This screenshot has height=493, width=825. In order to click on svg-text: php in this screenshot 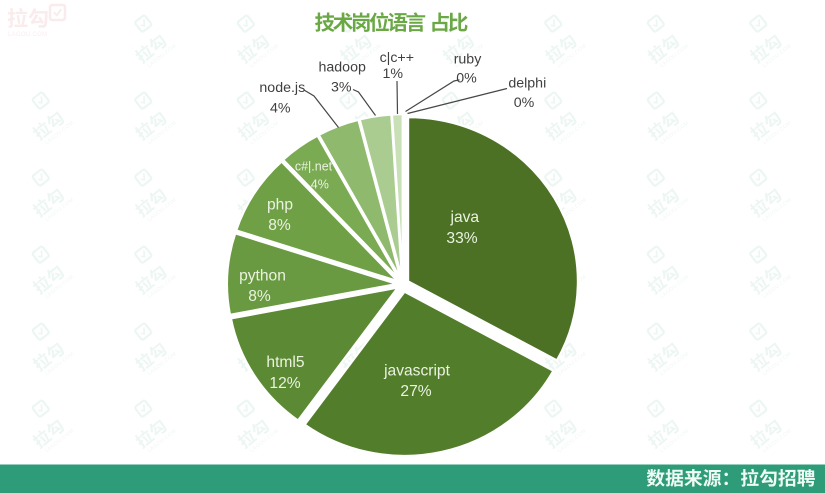, I will do `click(280, 205)`.